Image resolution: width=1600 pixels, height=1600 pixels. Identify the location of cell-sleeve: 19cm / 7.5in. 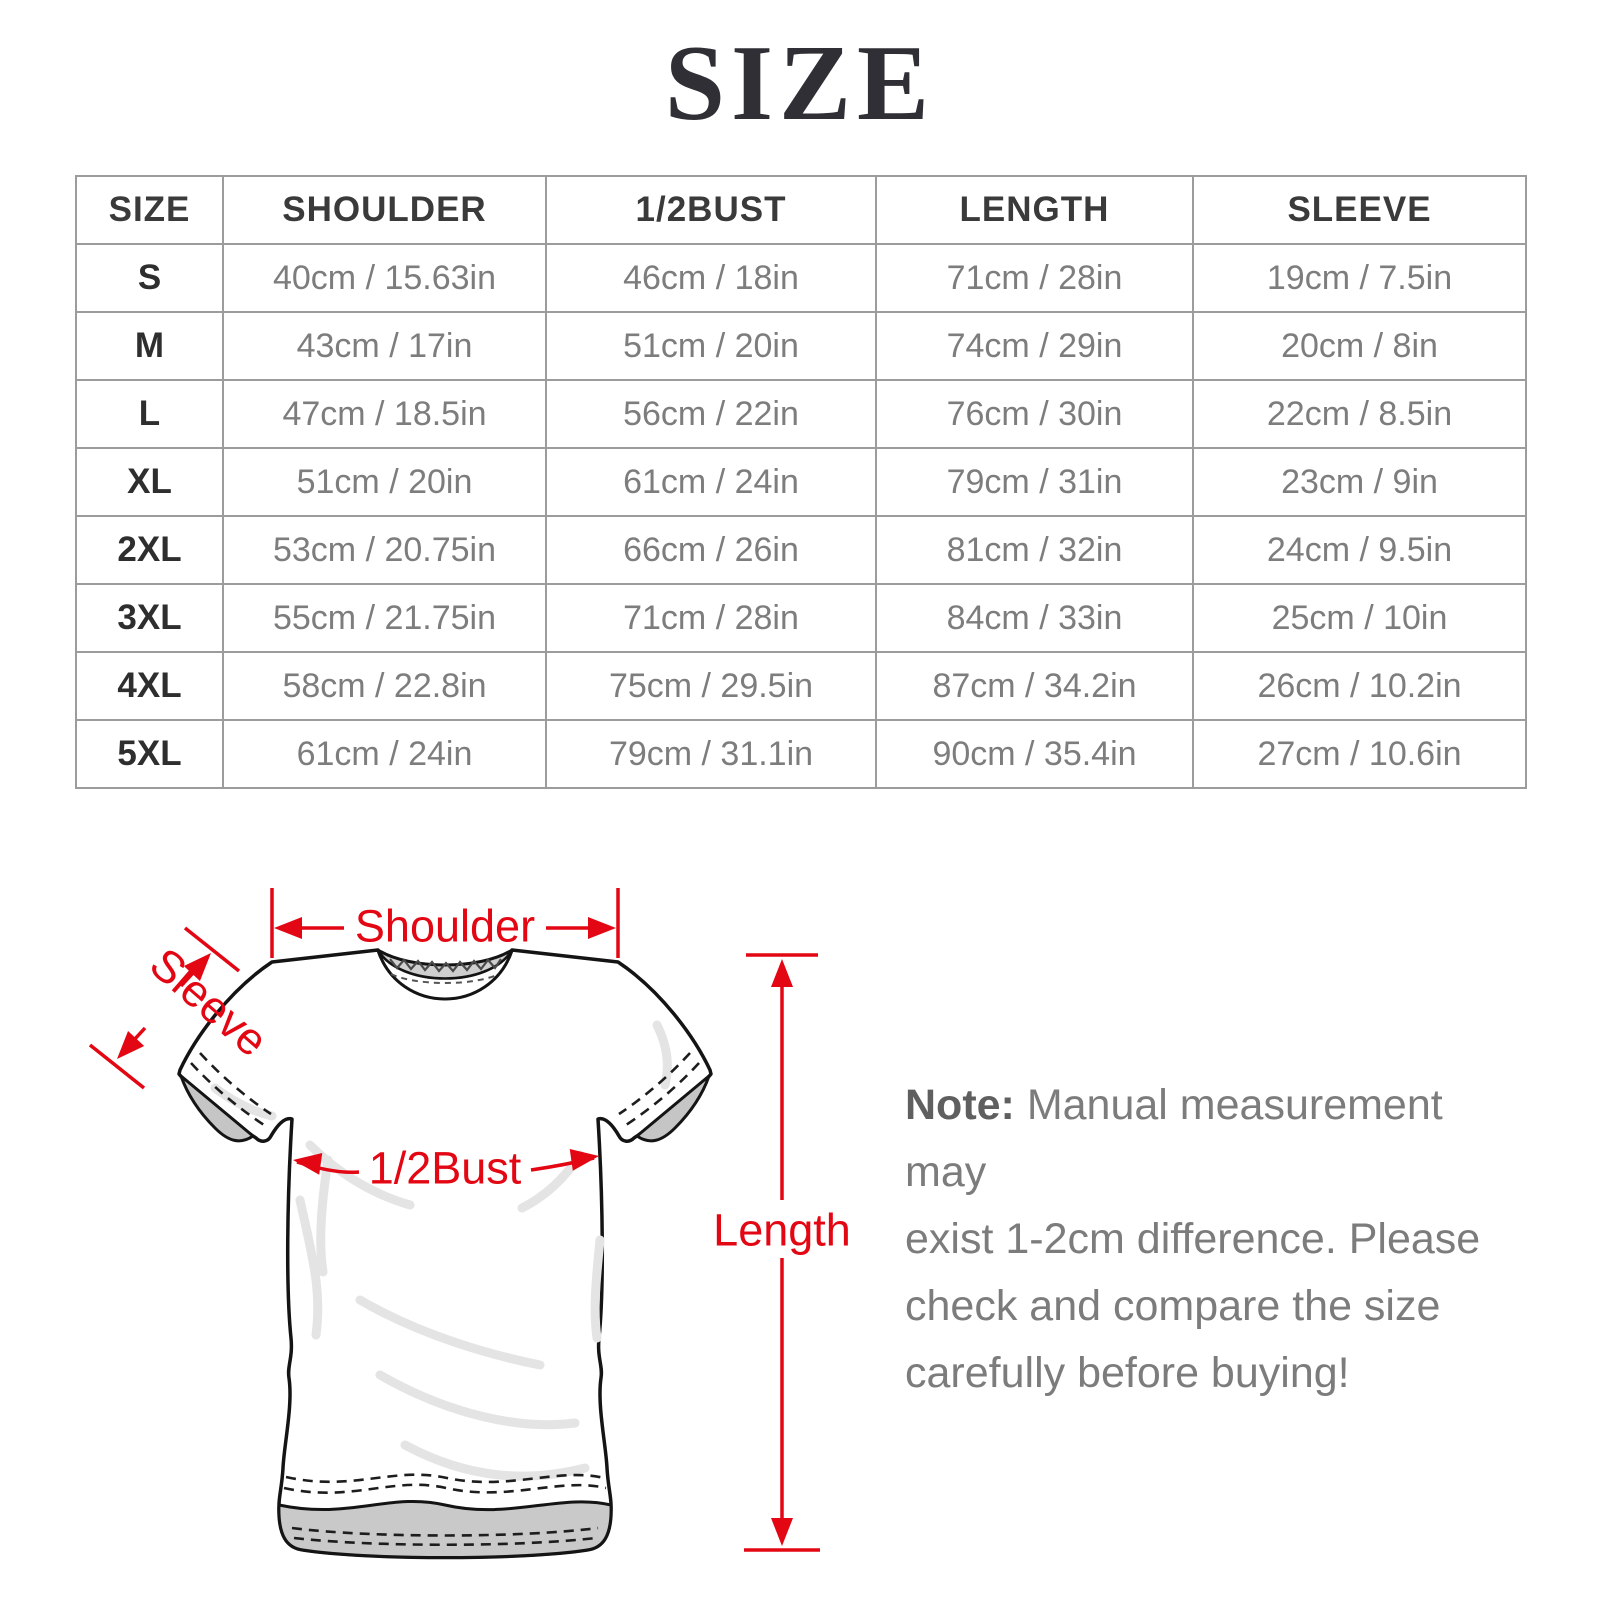
(1359, 278).